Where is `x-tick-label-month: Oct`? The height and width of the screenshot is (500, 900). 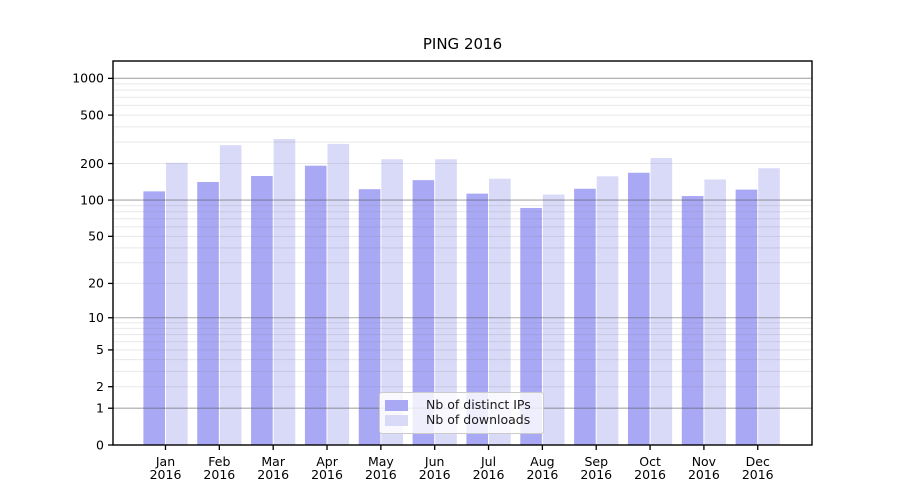 x-tick-label-month: Oct is located at coordinates (650, 461).